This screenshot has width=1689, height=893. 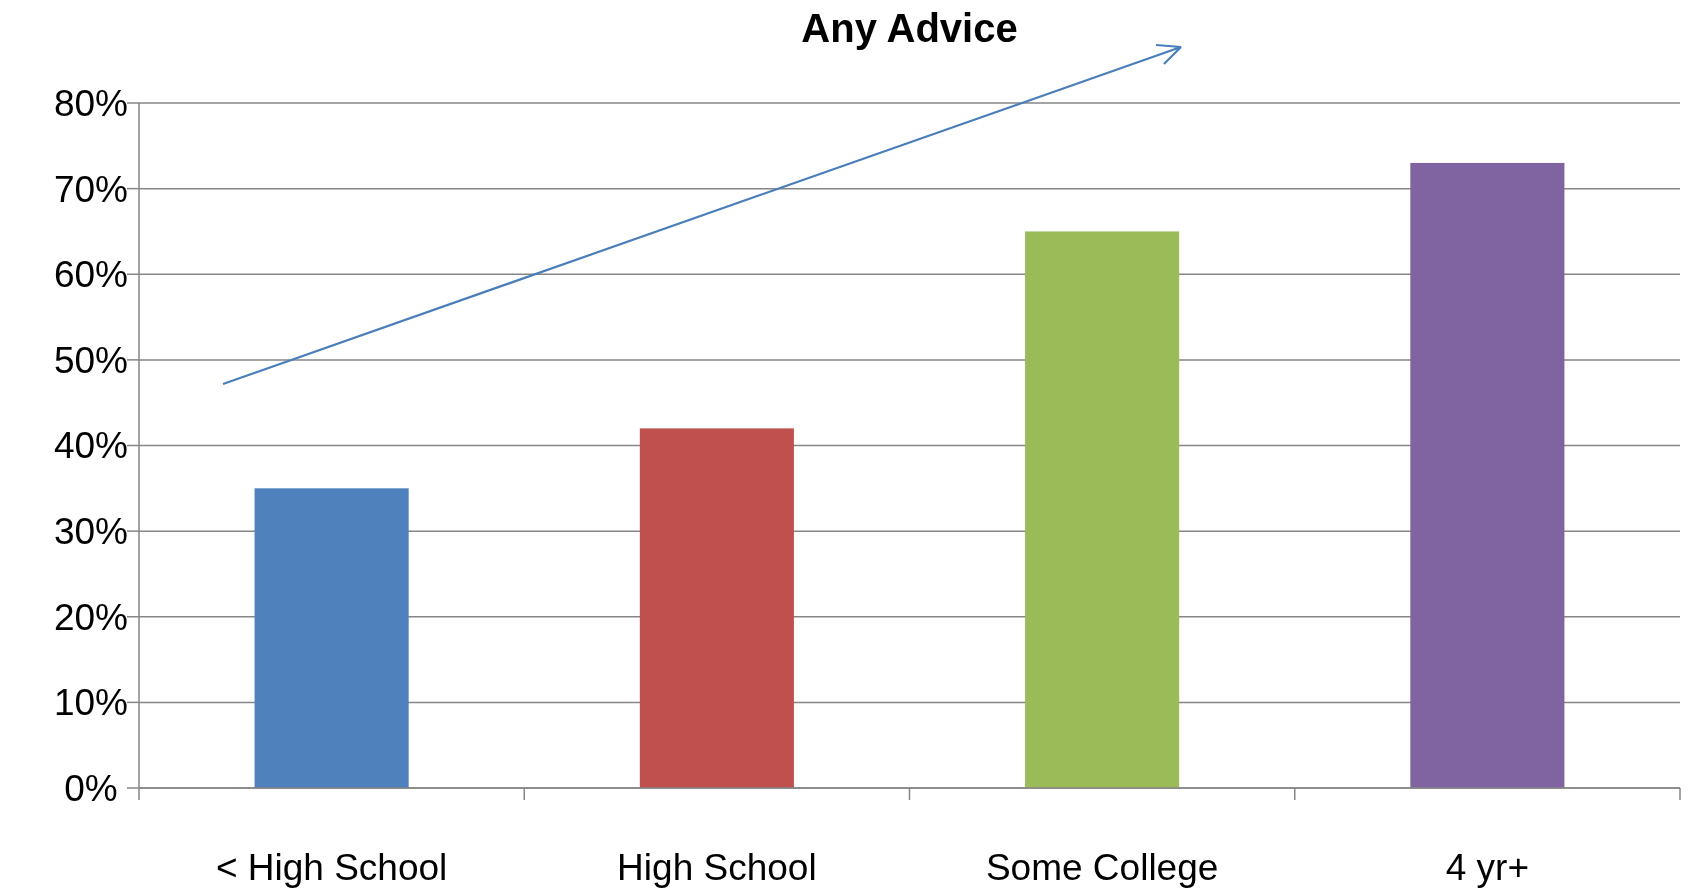 What do you see at coordinates (91, 617) in the screenshot?
I see `y-tick-label: 20%` at bounding box center [91, 617].